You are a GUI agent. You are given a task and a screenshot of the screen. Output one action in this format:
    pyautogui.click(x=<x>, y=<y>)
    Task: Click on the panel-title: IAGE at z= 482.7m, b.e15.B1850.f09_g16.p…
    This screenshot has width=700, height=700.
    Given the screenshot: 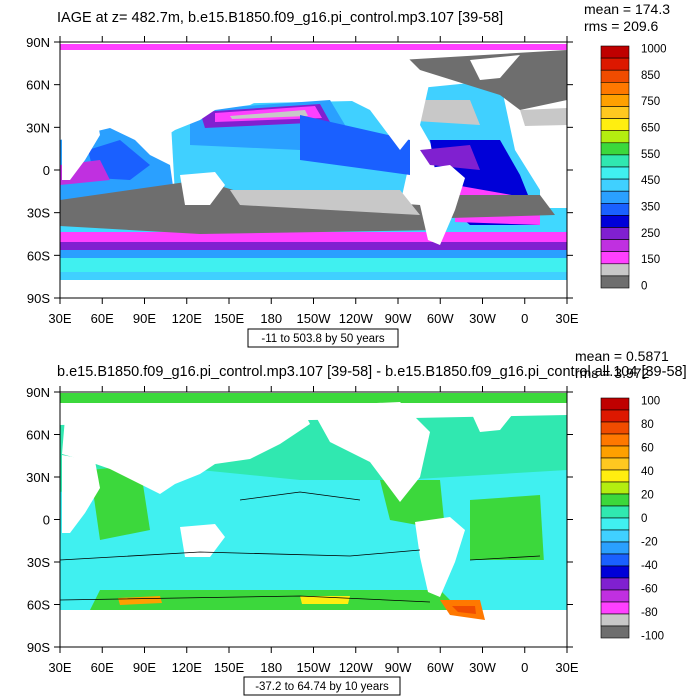 What is the action you would take?
    pyautogui.click(x=280, y=18)
    